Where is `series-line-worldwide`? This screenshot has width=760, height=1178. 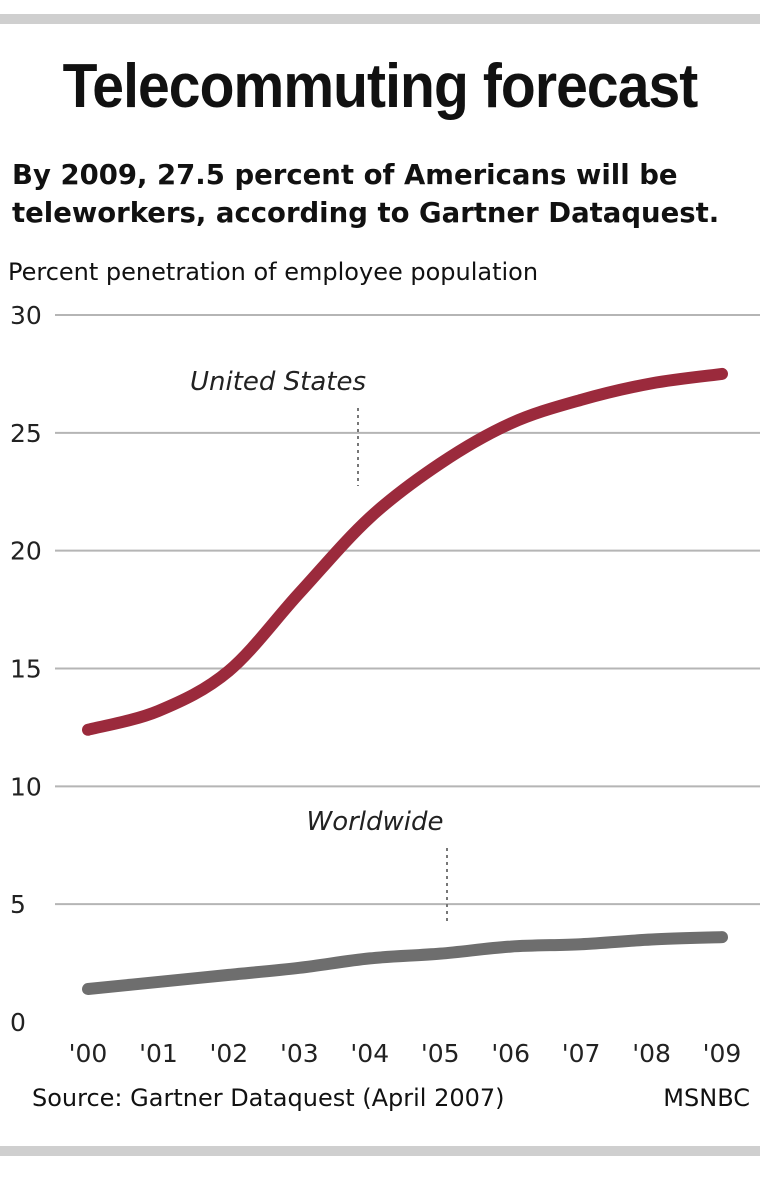 series-line-worldwide is located at coordinates (405, 963).